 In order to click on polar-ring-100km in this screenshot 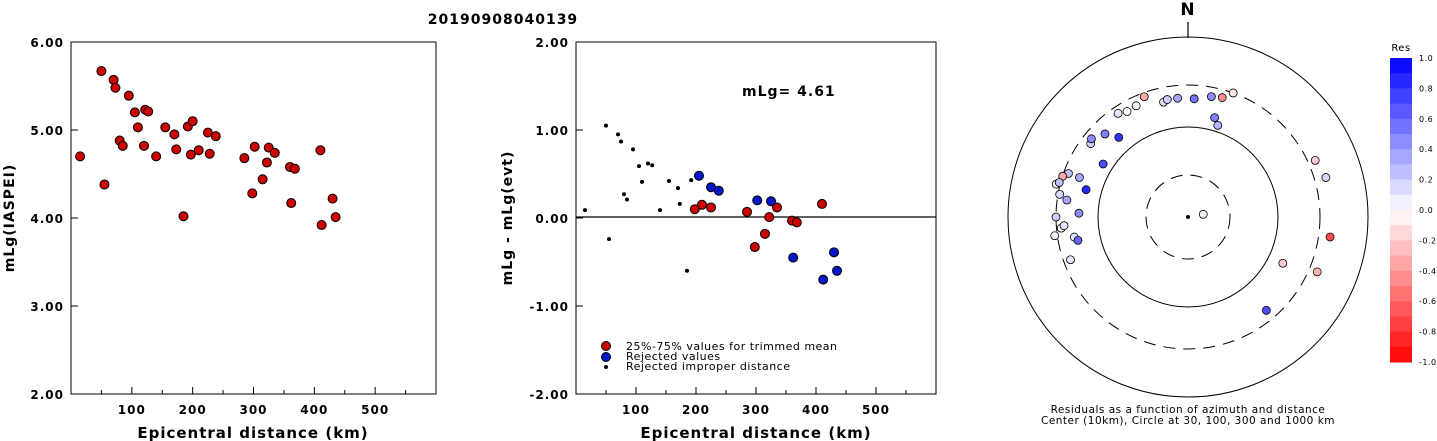, I will do `click(1188, 217)`.